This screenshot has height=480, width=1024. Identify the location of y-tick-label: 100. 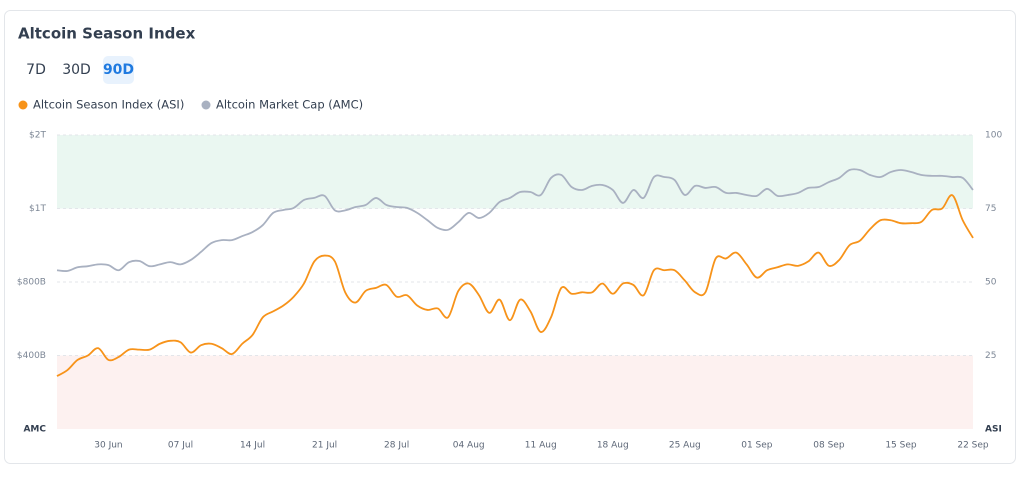
(993, 136).